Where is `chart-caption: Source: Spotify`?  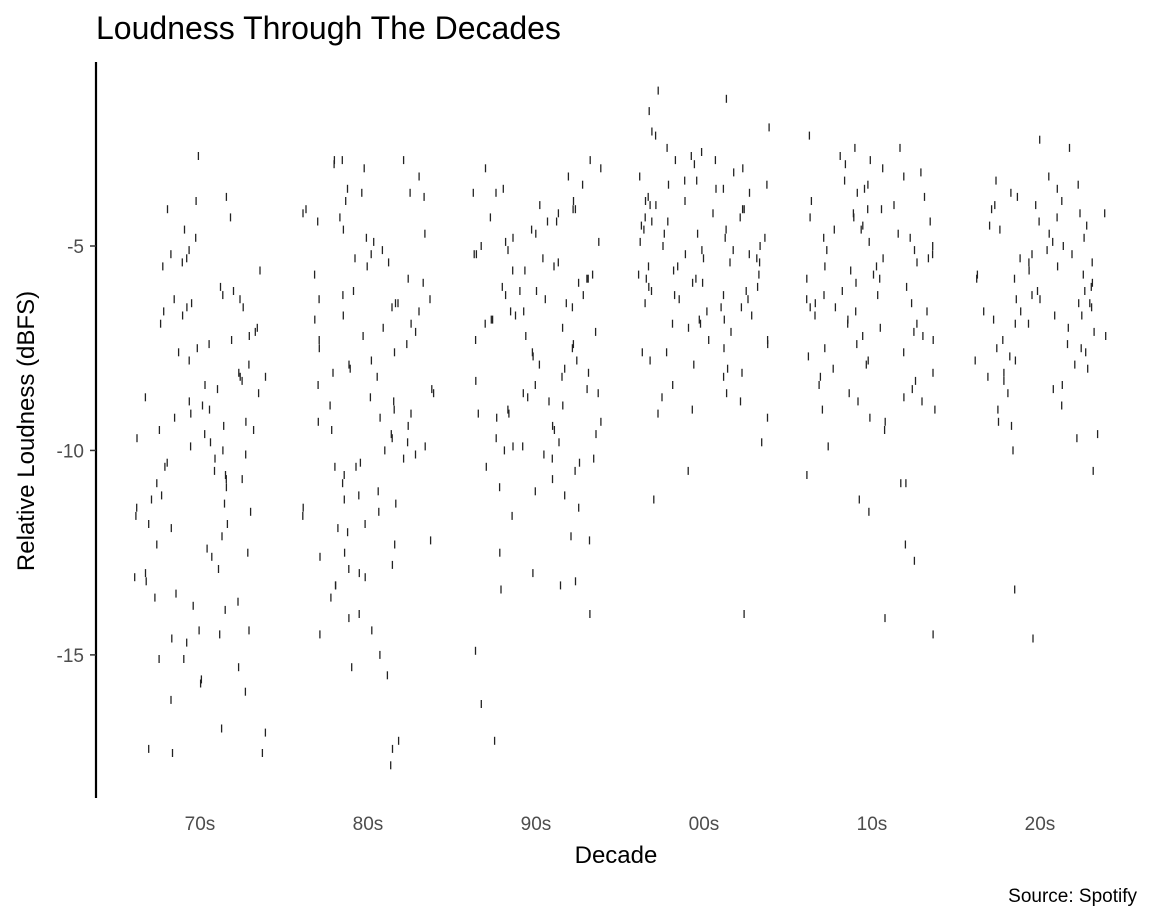
chart-caption: Source: Spotify is located at coordinates (1072, 896).